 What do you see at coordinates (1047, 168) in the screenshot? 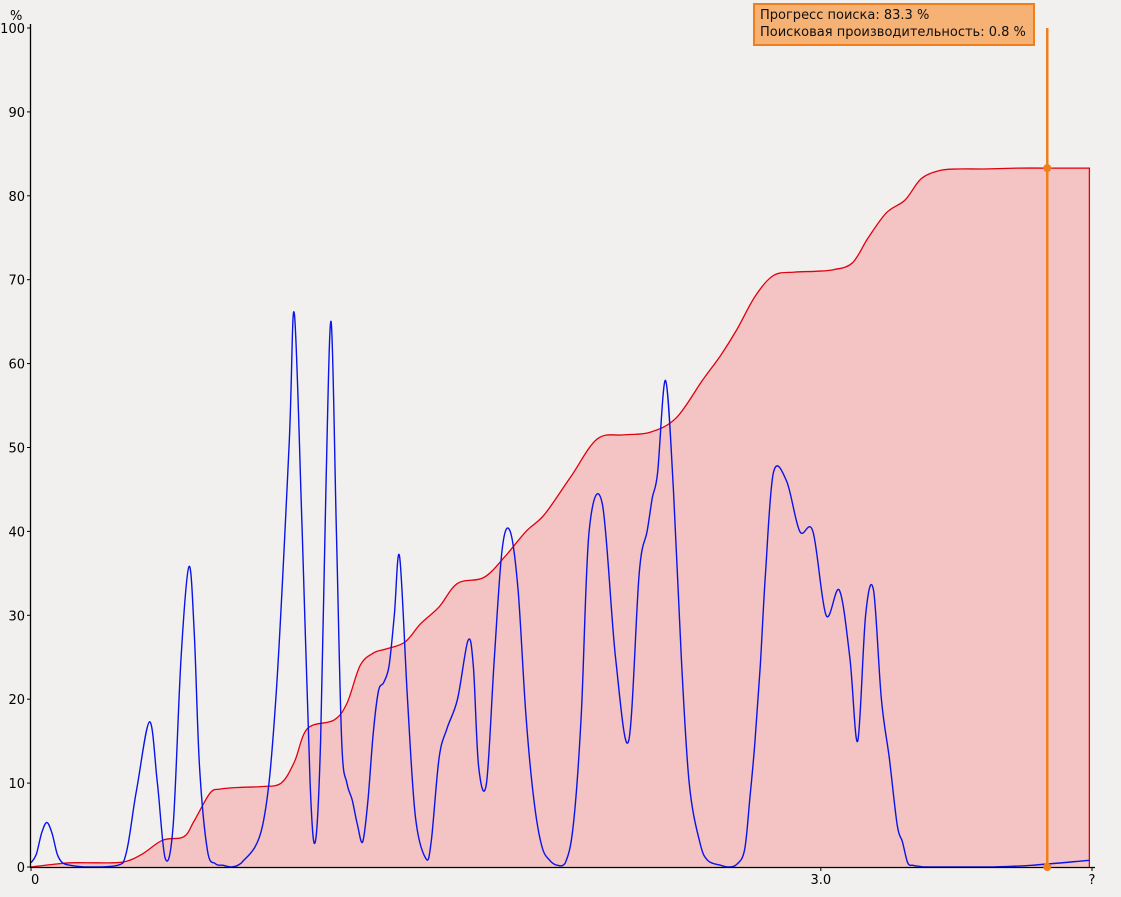
I see `cursor-progress-marker` at bounding box center [1047, 168].